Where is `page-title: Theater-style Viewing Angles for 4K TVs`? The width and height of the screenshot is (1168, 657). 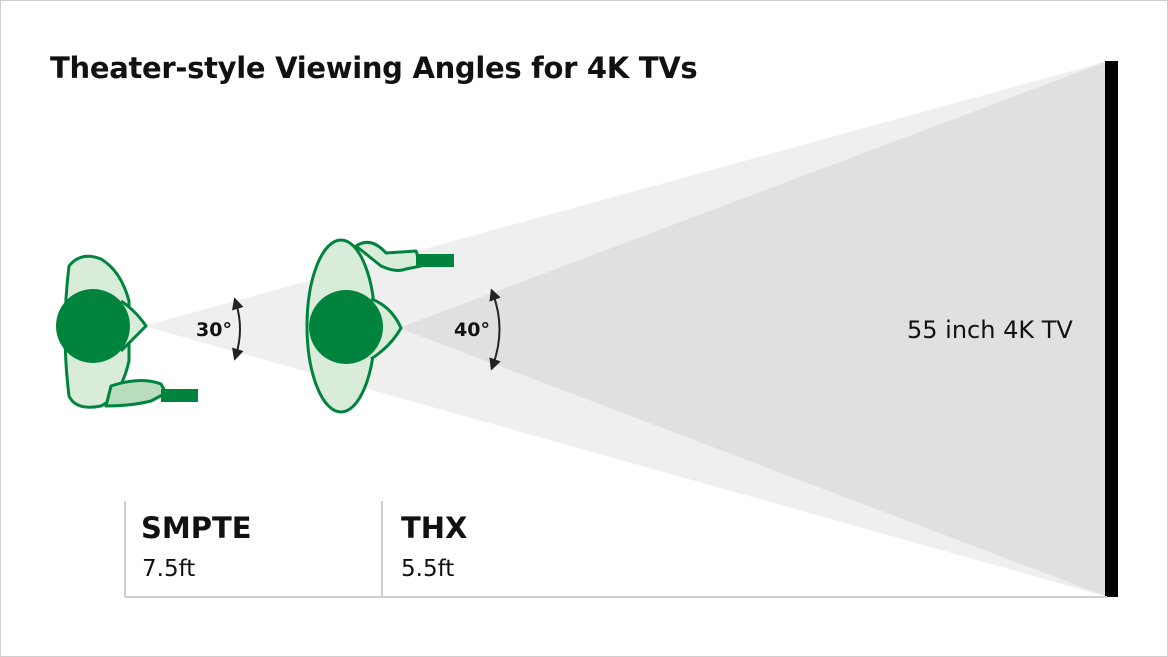
page-title: Theater-style Viewing Angles for 4K TVs is located at coordinates (374, 68).